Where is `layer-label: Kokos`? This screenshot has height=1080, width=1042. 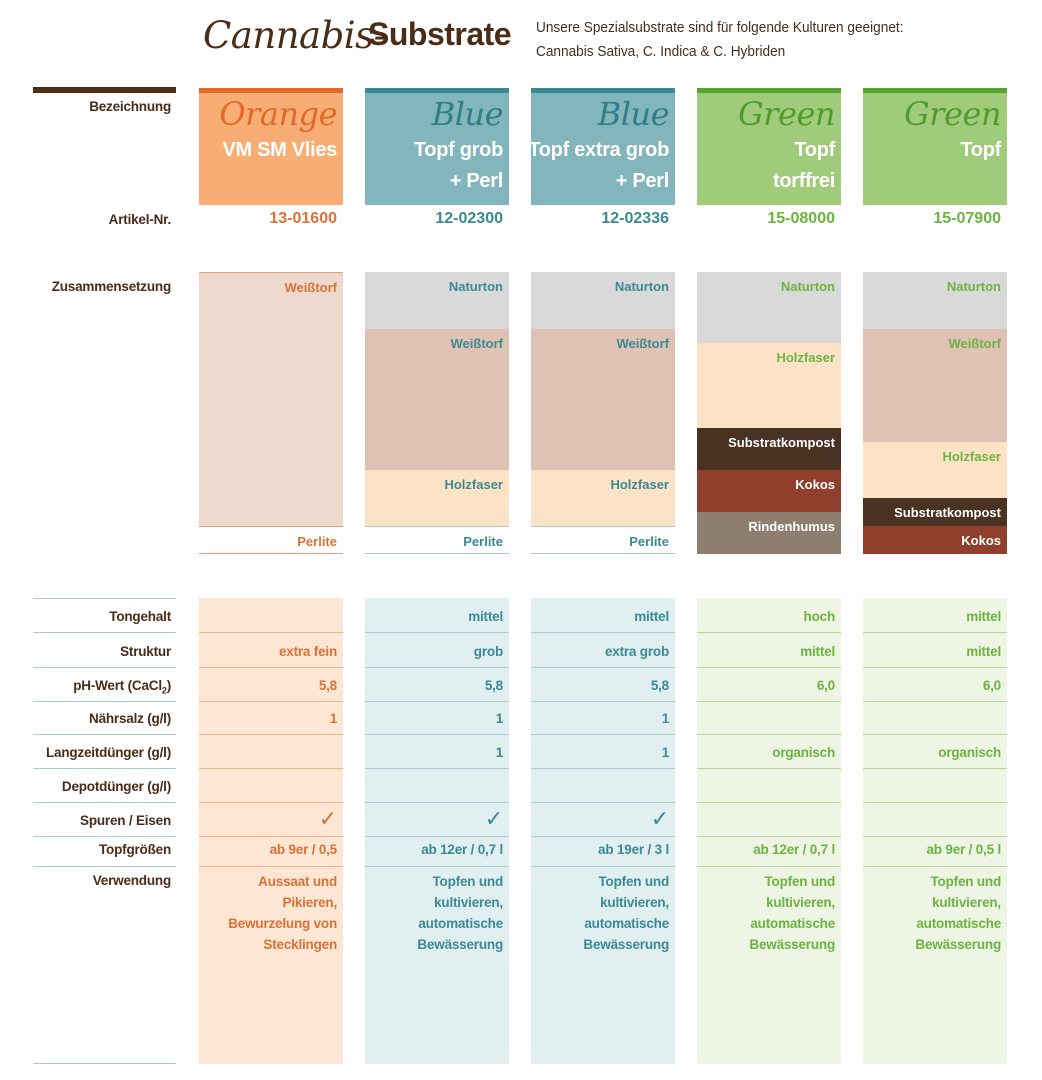 layer-label: Kokos is located at coordinates (815, 484).